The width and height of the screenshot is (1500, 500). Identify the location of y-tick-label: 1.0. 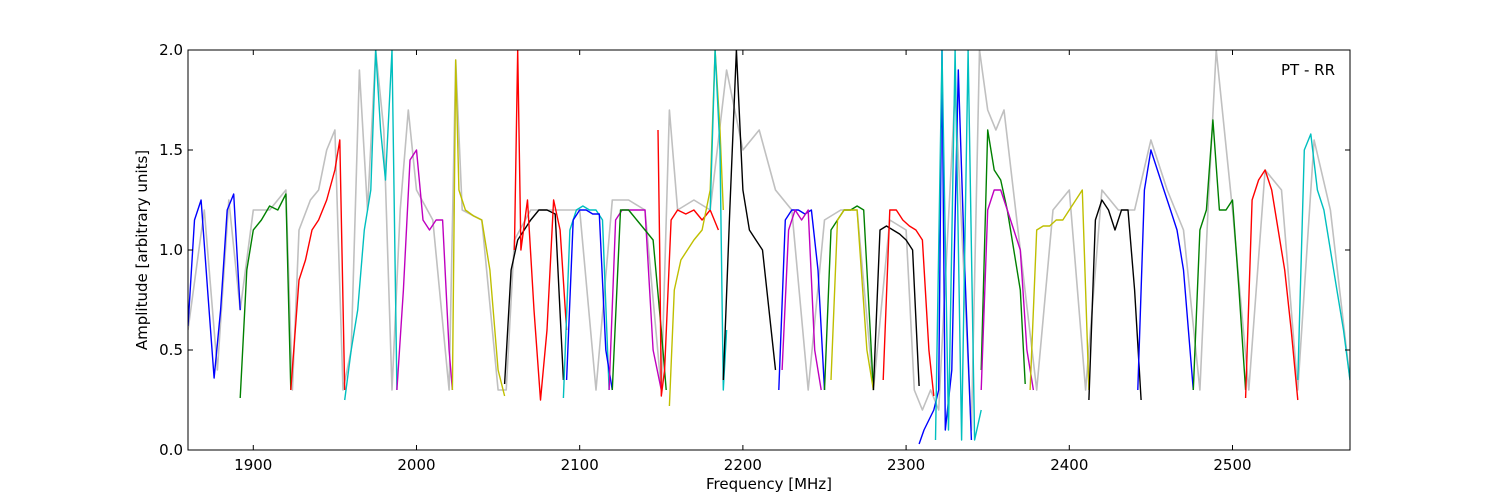
(171, 250).